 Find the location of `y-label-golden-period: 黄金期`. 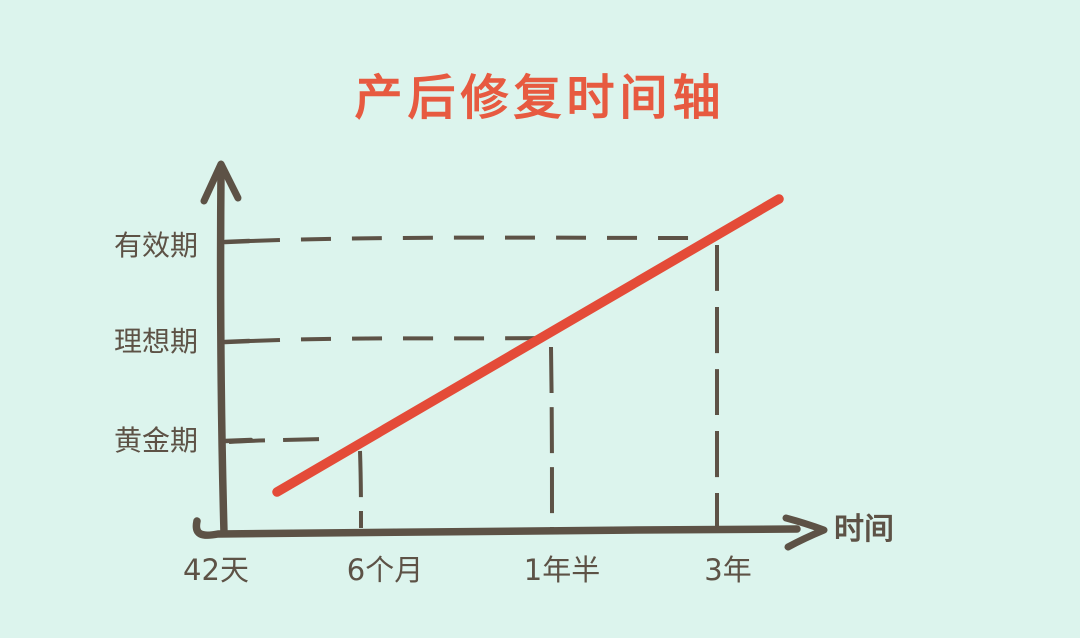

y-label-golden-period: 黄金期 is located at coordinates (155, 440).